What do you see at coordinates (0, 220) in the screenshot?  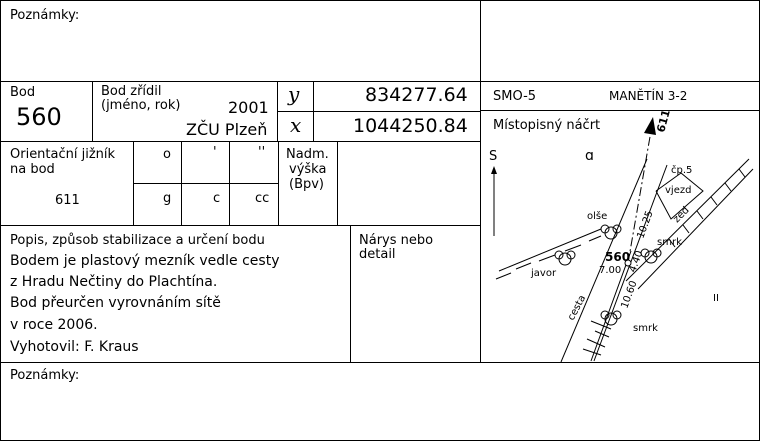 I see `frame-left` at bounding box center [0, 220].